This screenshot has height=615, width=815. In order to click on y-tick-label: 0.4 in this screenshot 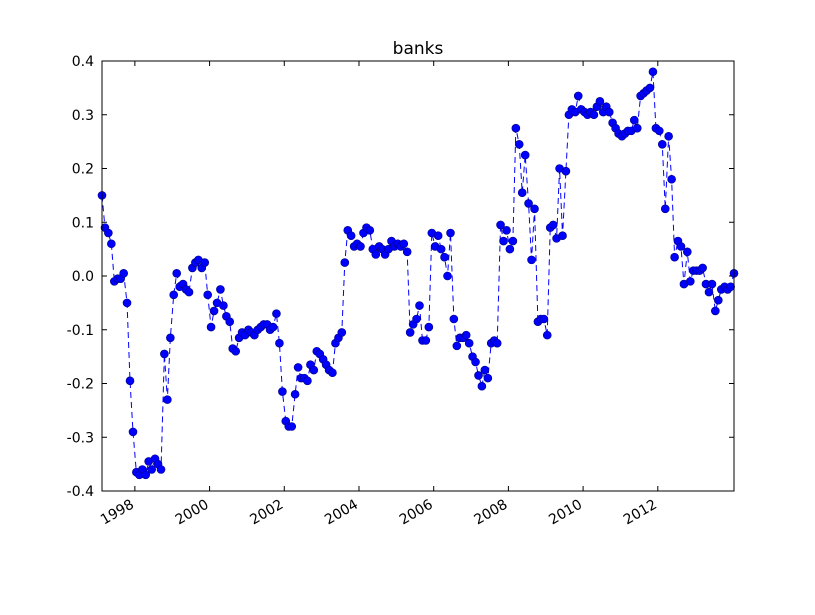, I will do `click(83, 62)`.